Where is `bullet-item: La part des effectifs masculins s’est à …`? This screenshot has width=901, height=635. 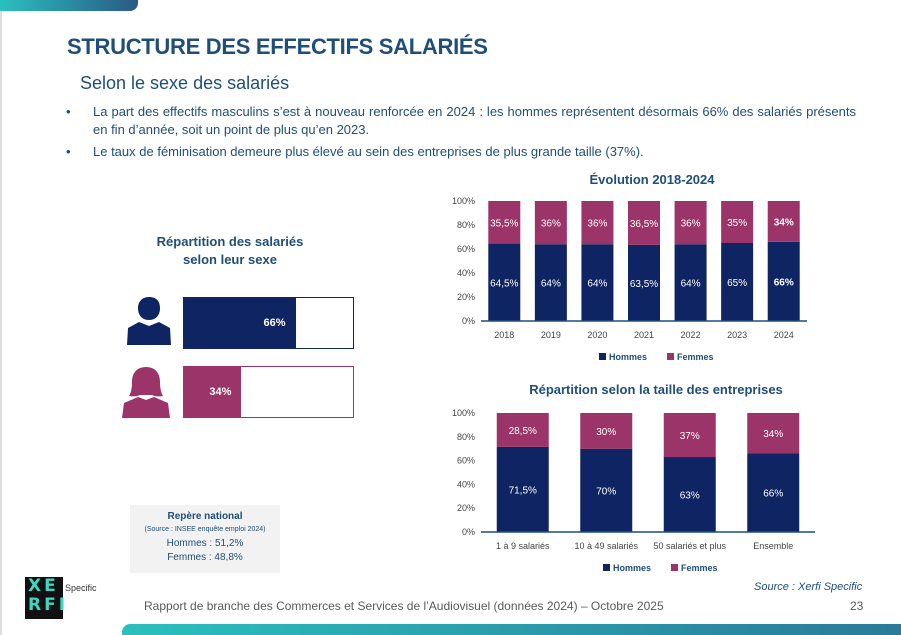
bullet-item: La part des effectifs masculins s’est à … is located at coordinates (461, 121).